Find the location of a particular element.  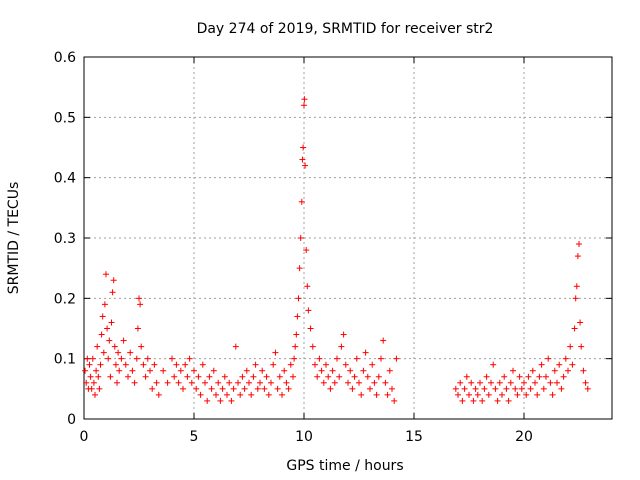

x-tick-label: 20 is located at coordinates (524, 437).